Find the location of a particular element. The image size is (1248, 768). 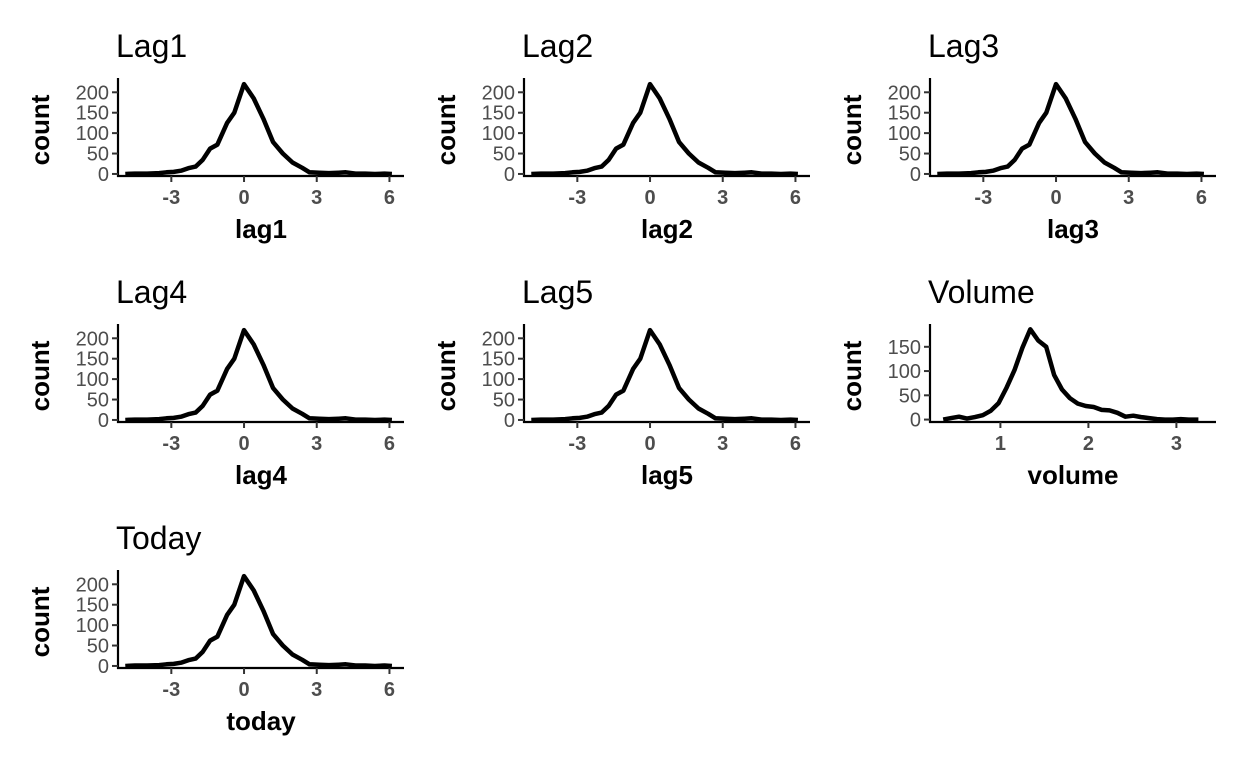

x-axis-title: lag4 is located at coordinates (261, 475).